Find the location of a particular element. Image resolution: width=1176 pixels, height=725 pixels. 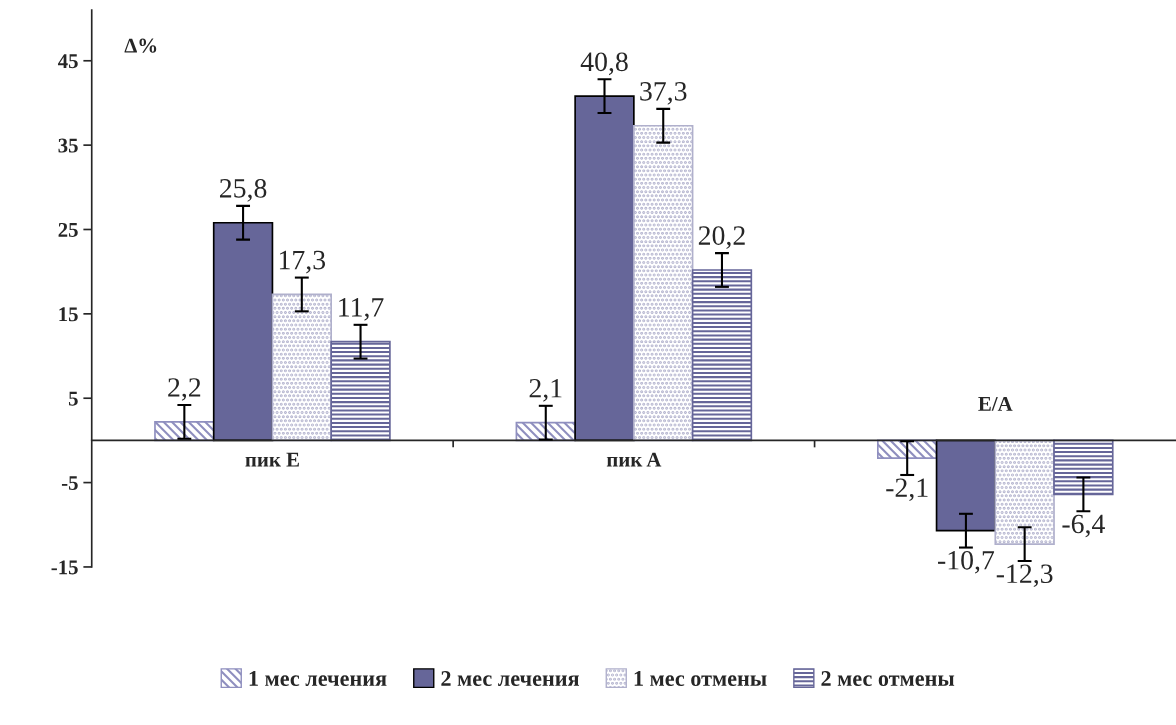

y-axis-title: Δ% is located at coordinates (140, 45).